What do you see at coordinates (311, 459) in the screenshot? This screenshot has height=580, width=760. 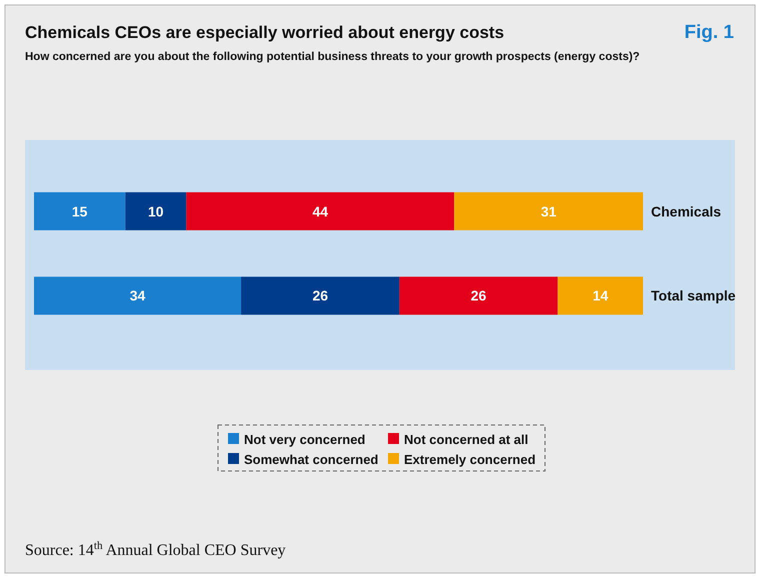 I see `legend-label: Somewhat concerned` at bounding box center [311, 459].